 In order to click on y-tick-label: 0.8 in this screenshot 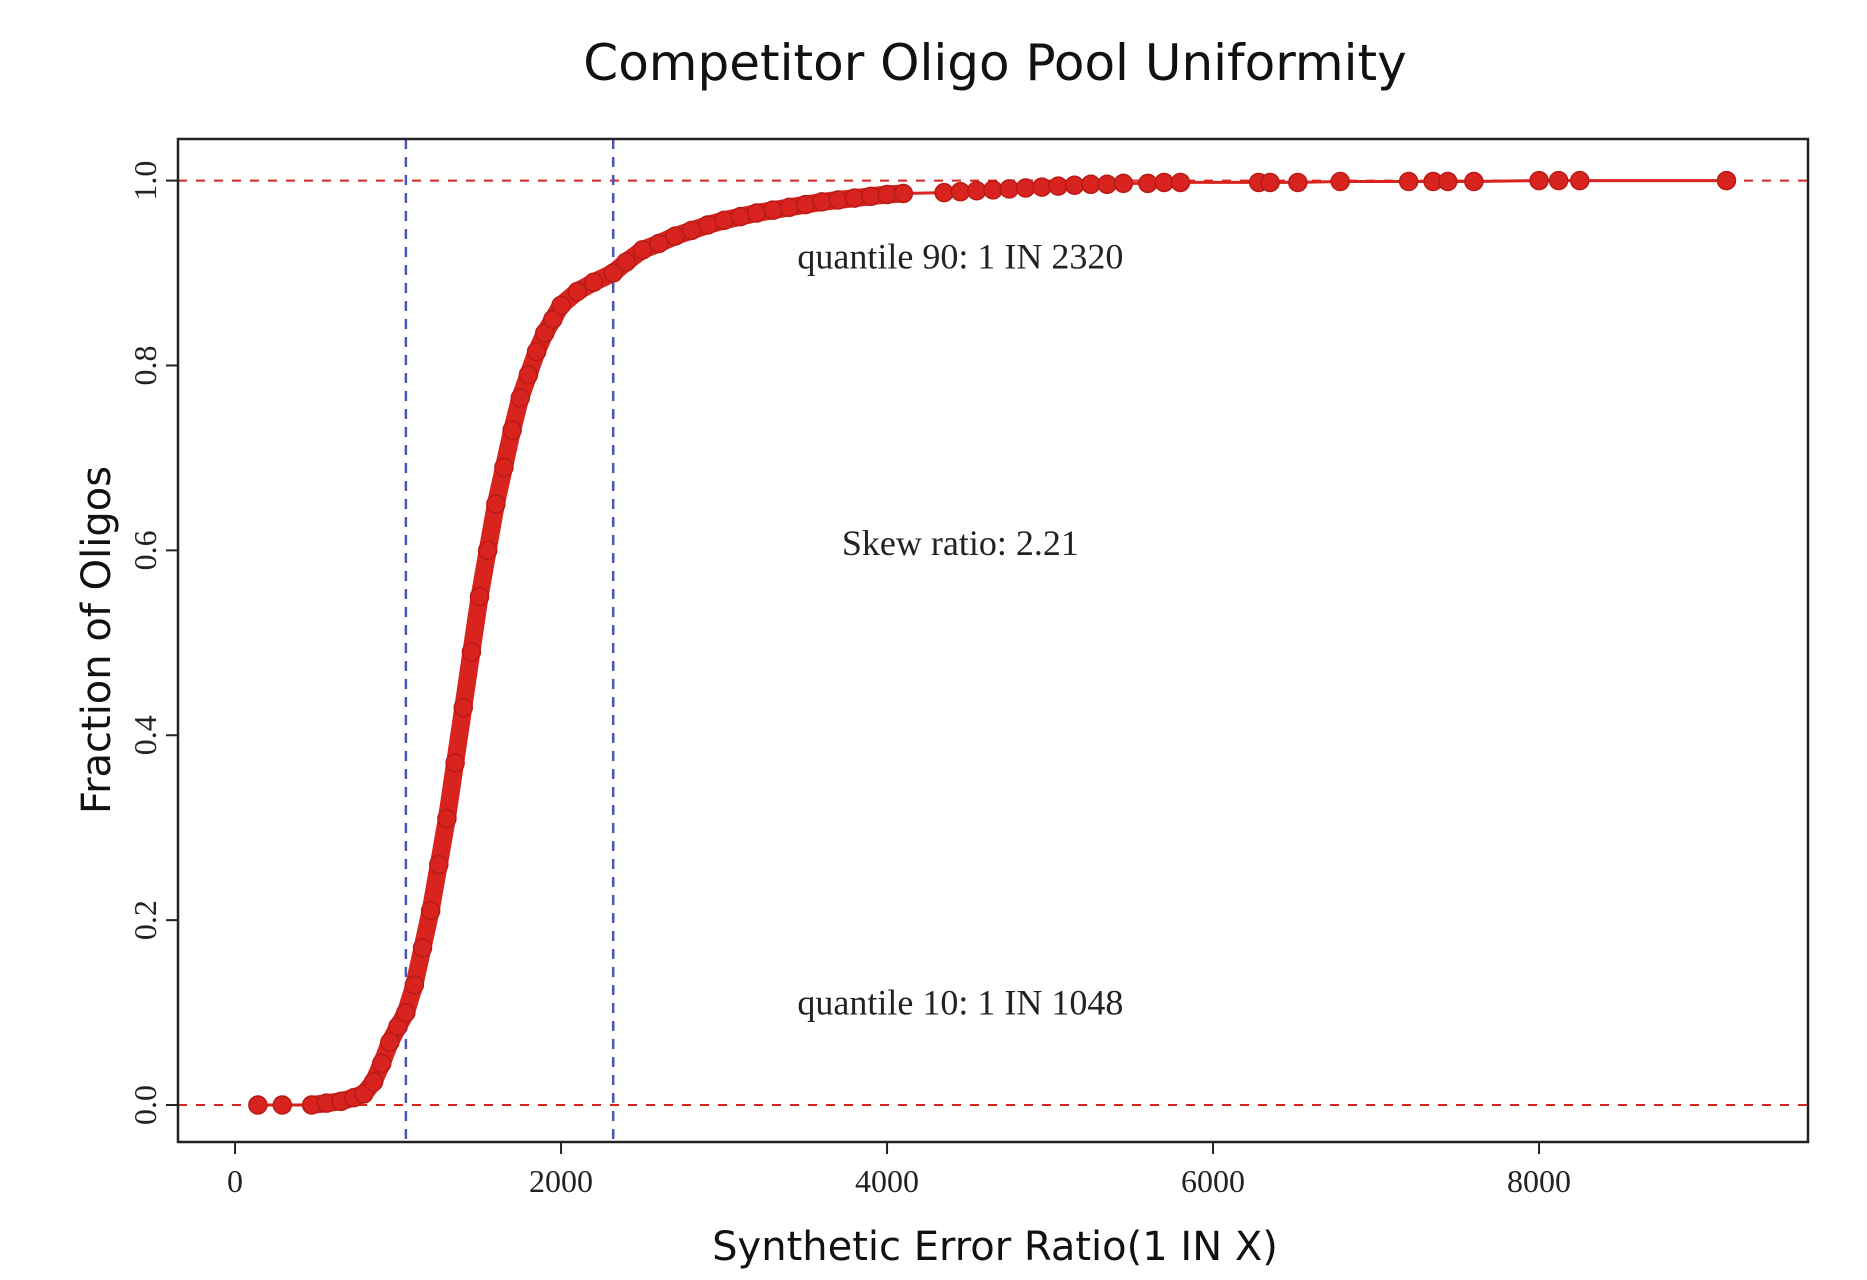, I will do `click(145, 365)`.